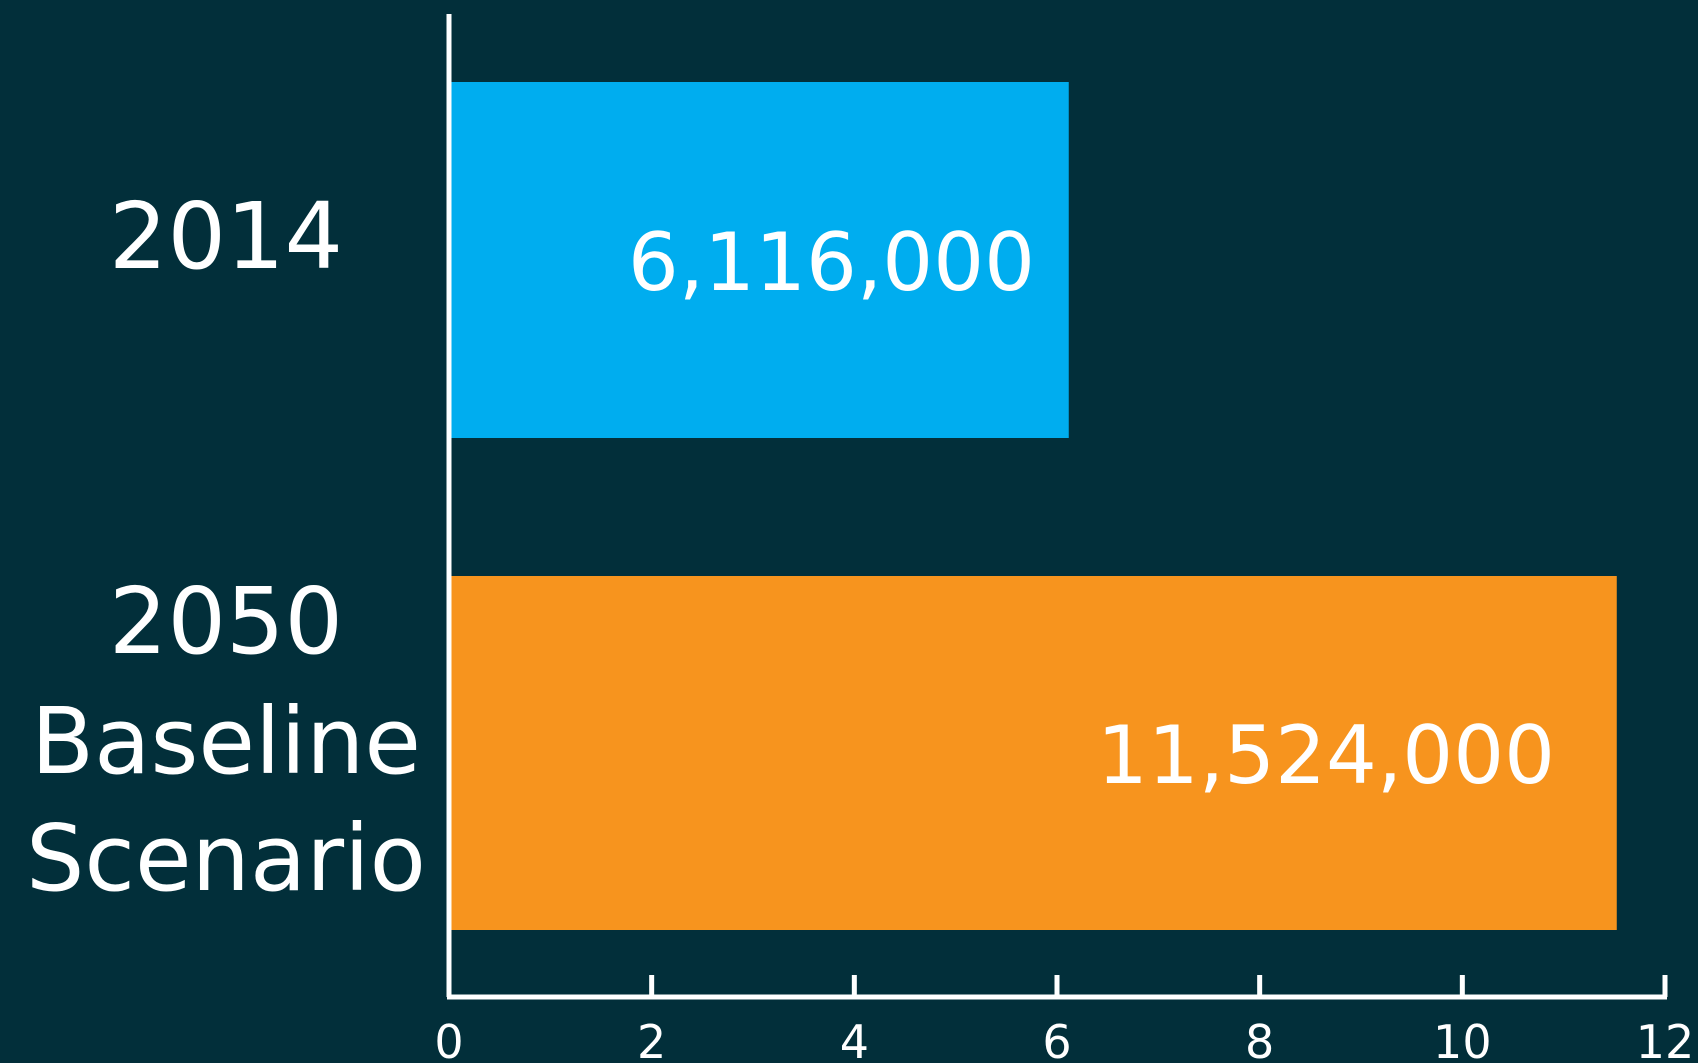 The image size is (1698, 1063). What do you see at coordinates (1056, 1039) in the screenshot?
I see `x-tick-label-3: 6` at bounding box center [1056, 1039].